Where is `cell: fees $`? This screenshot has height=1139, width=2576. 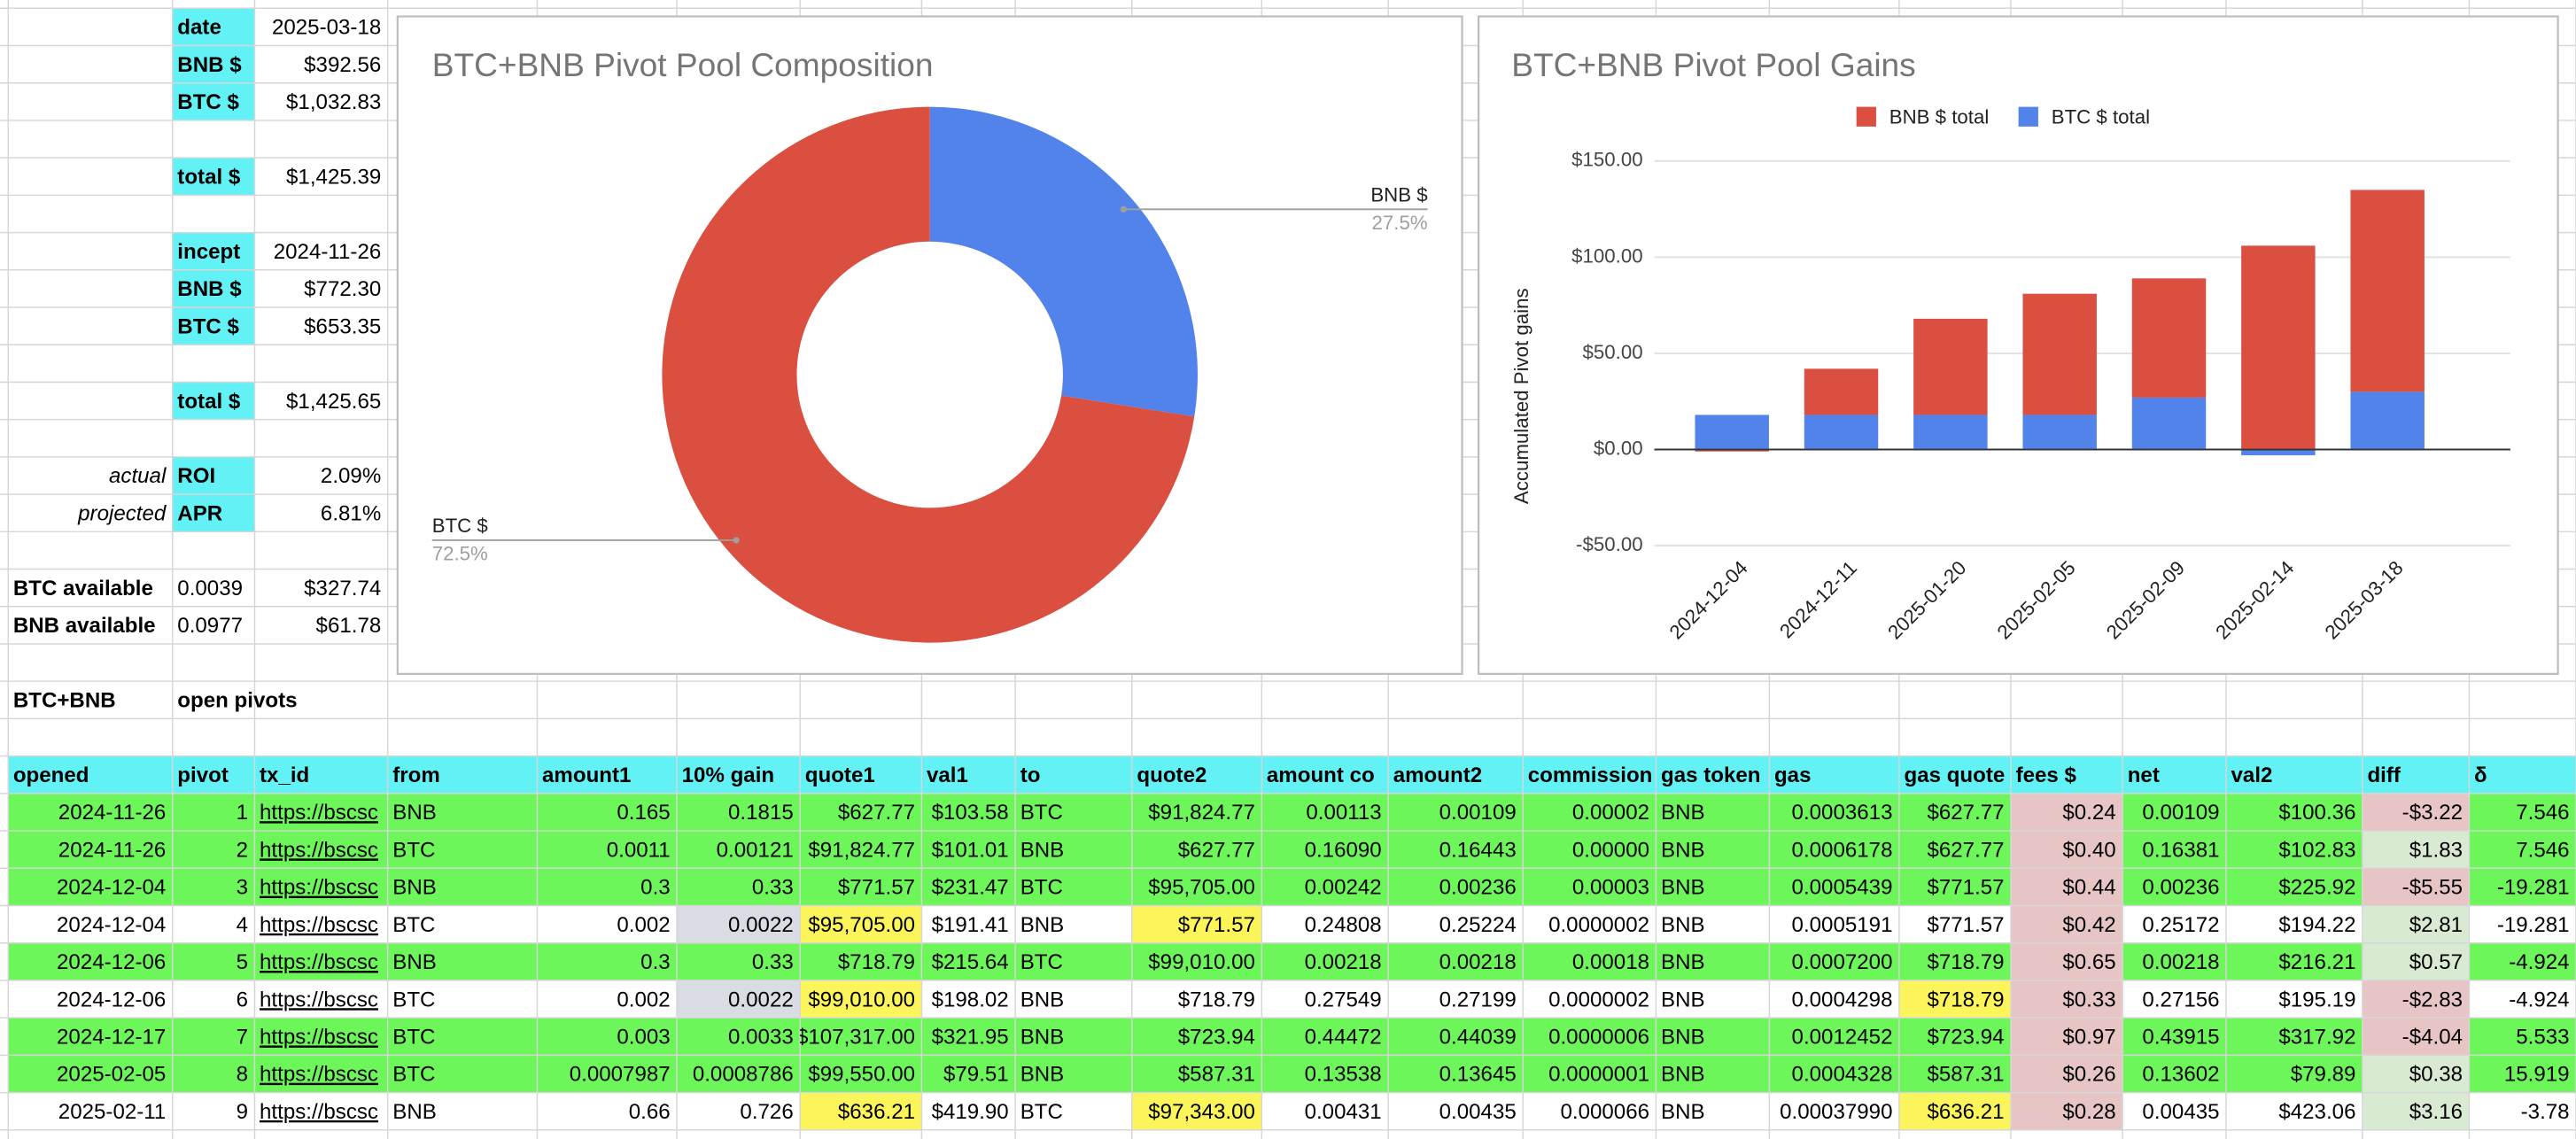 cell: fees $ is located at coordinates (2047, 775).